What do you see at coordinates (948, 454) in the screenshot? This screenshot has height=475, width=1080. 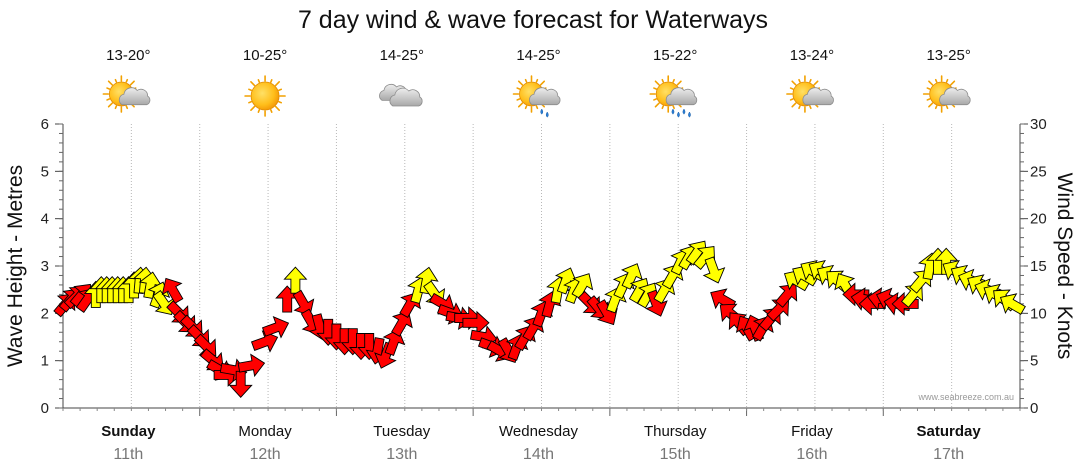 I see `x-label-date: 17th` at bounding box center [948, 454].